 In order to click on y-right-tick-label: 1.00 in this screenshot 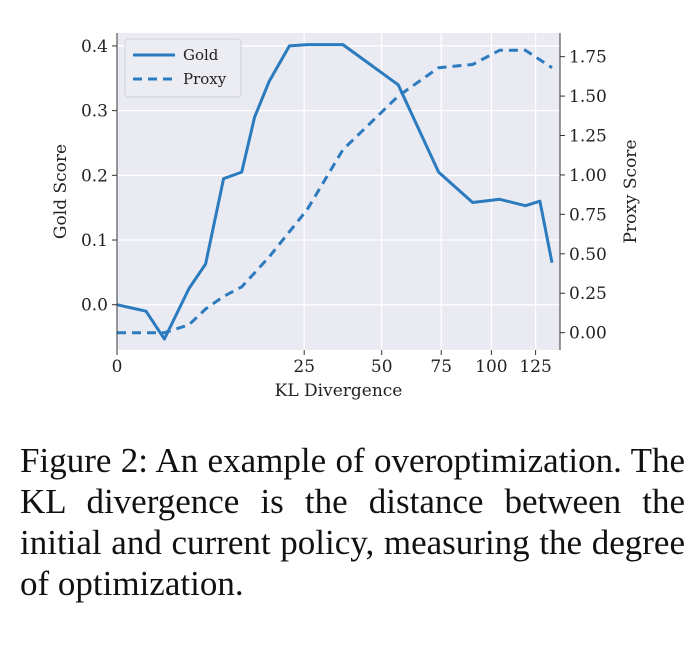, I will do `click(588, 176)`.